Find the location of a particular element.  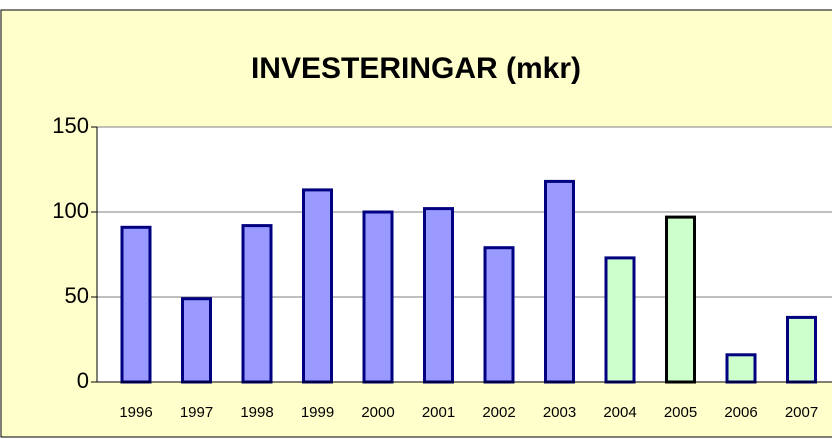

x-tick-label: 2006 is located at coordinates (740, 412).